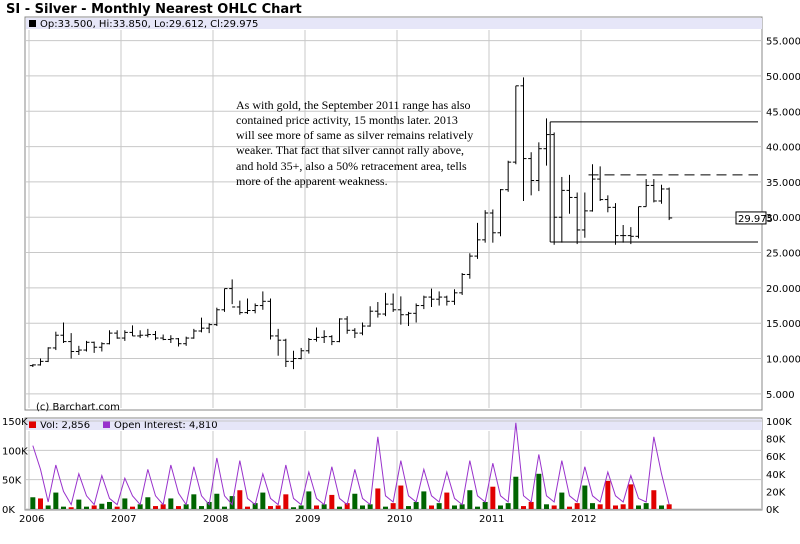 The width and height of the screenshot is (800, 544). I want to click on copyright-label: (c) Barchart.com, so click(78, 407).